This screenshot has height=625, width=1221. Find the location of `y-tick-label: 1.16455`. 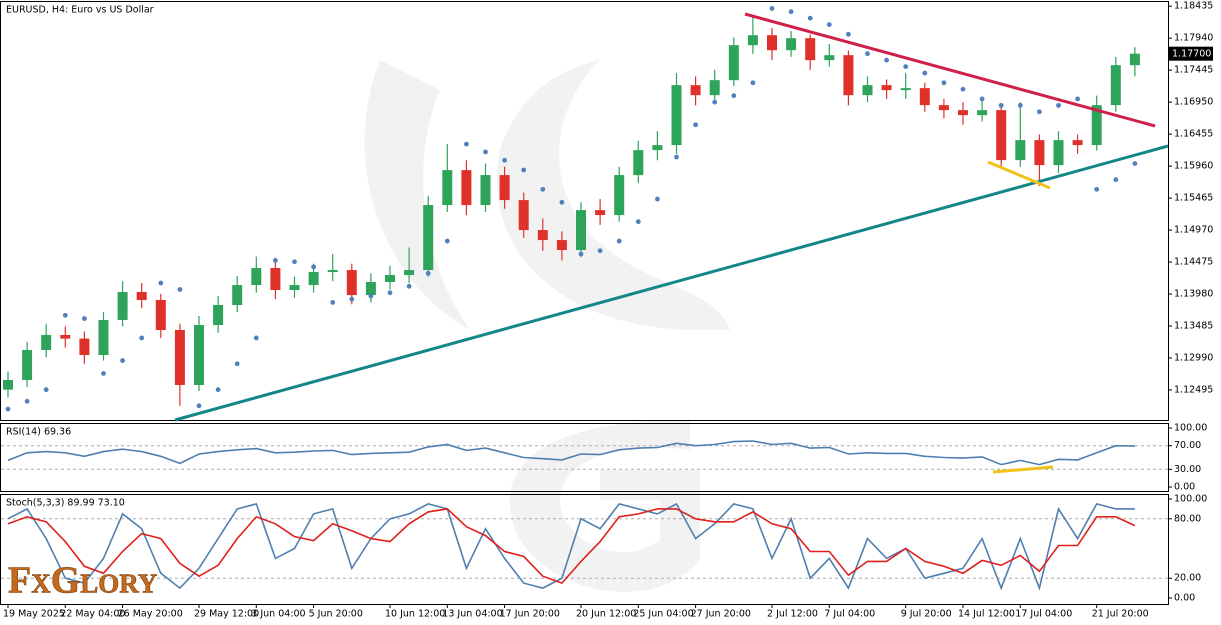

y-tick-label: 1.16455 is located at coordinates (1193, 134).